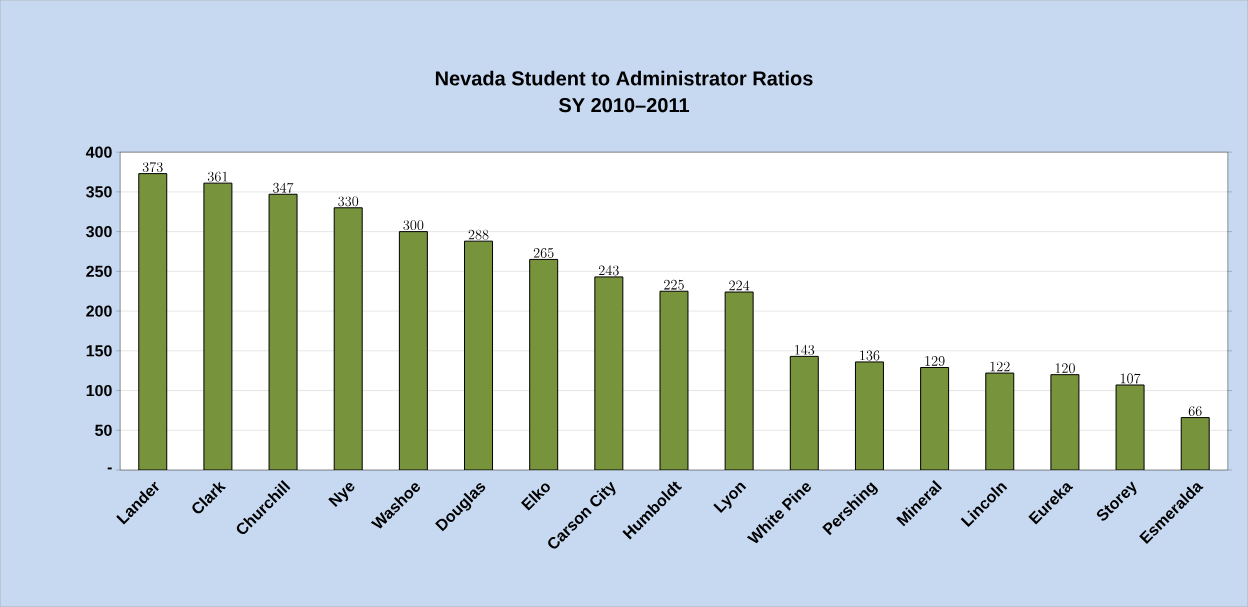 This screenshot has width=1248, height=607. Describe the element at coordinates (99, 390) in the screenshot. I see `y-tick-label: 100` at that location.